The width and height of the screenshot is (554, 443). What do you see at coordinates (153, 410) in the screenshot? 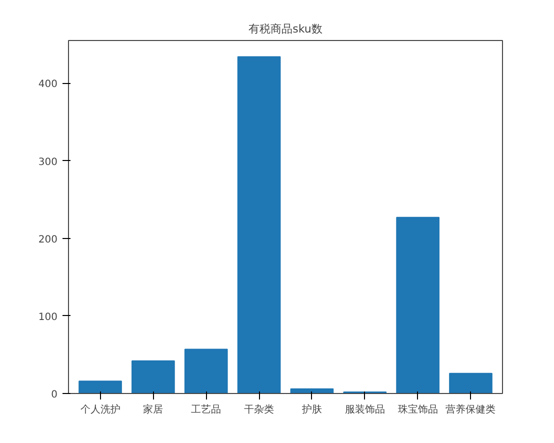
I see `x-tick-label: 家居` at bounding box center [153, 410].